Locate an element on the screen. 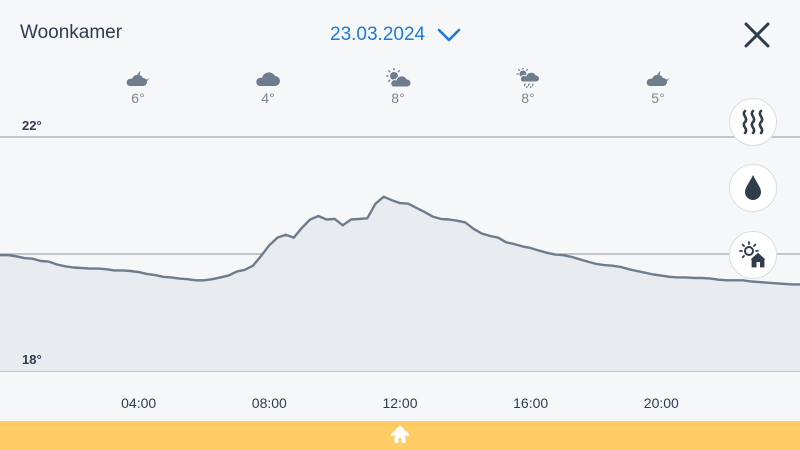 This screenshot has height=450, width=800. home-icon is located at coordinates (400, 435).